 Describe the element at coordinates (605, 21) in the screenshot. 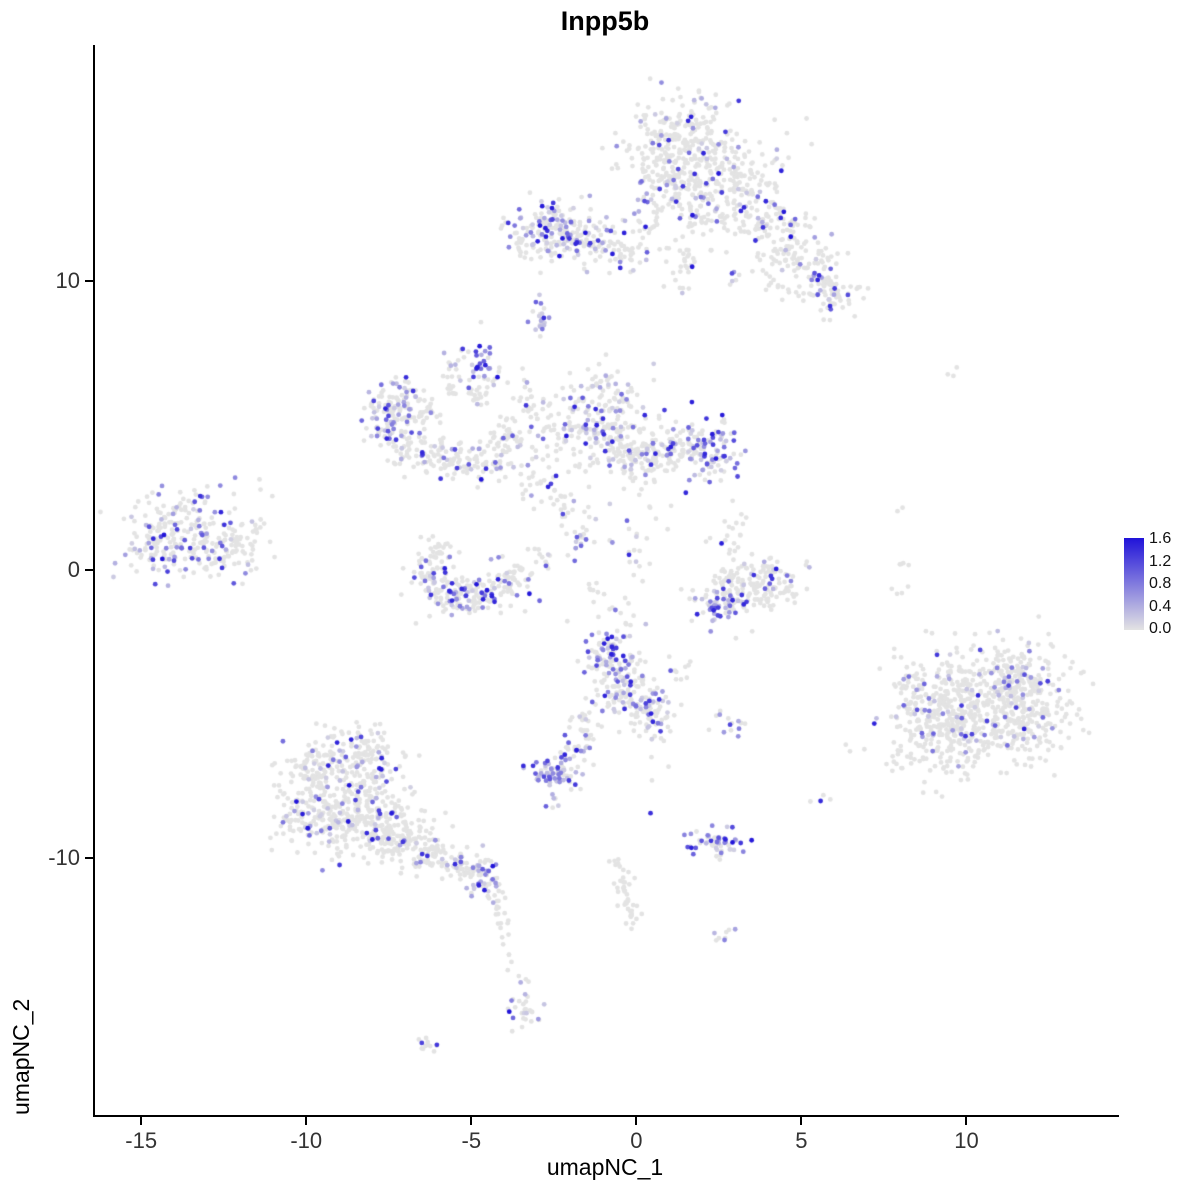

I see `plot-title: Inpp5b` at that location.